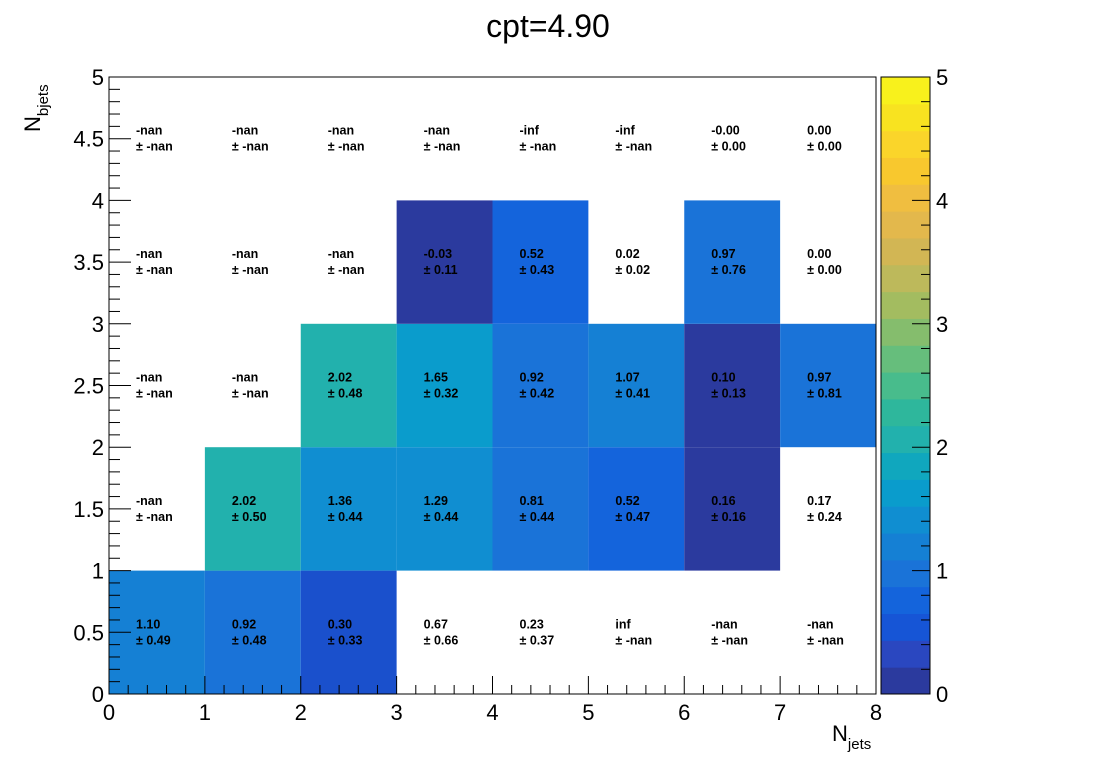 This screenshot has width=1096, height=772. Describe the element at coordinates (98, 571) in the screenshot. I see `y-tick-label: 1` at that location.